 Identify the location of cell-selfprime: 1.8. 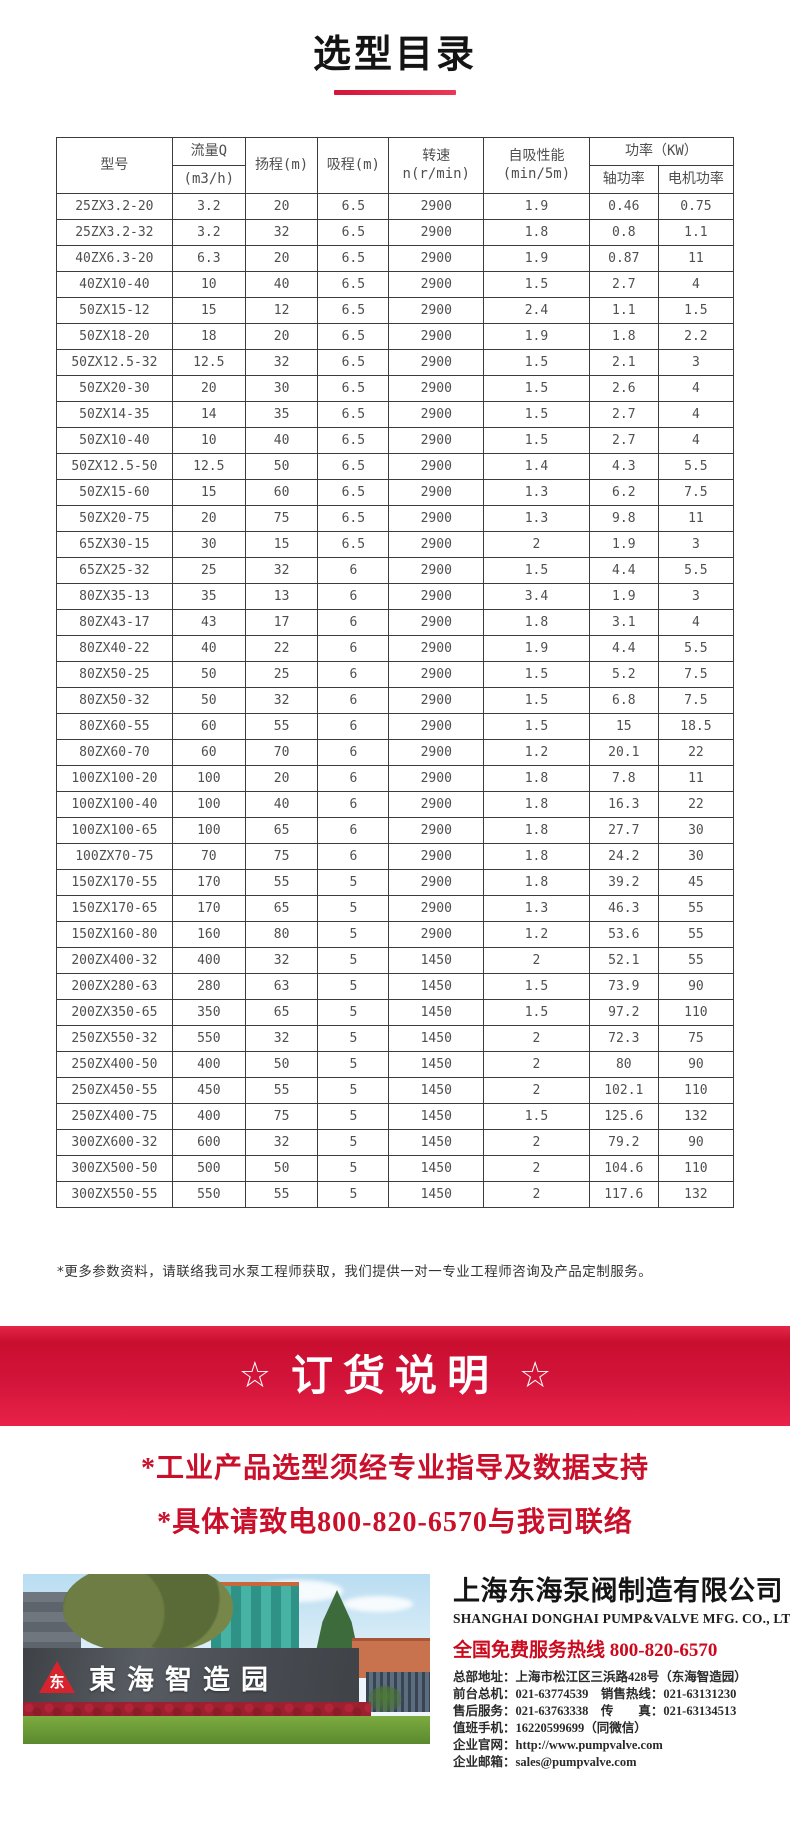
(536, 856).